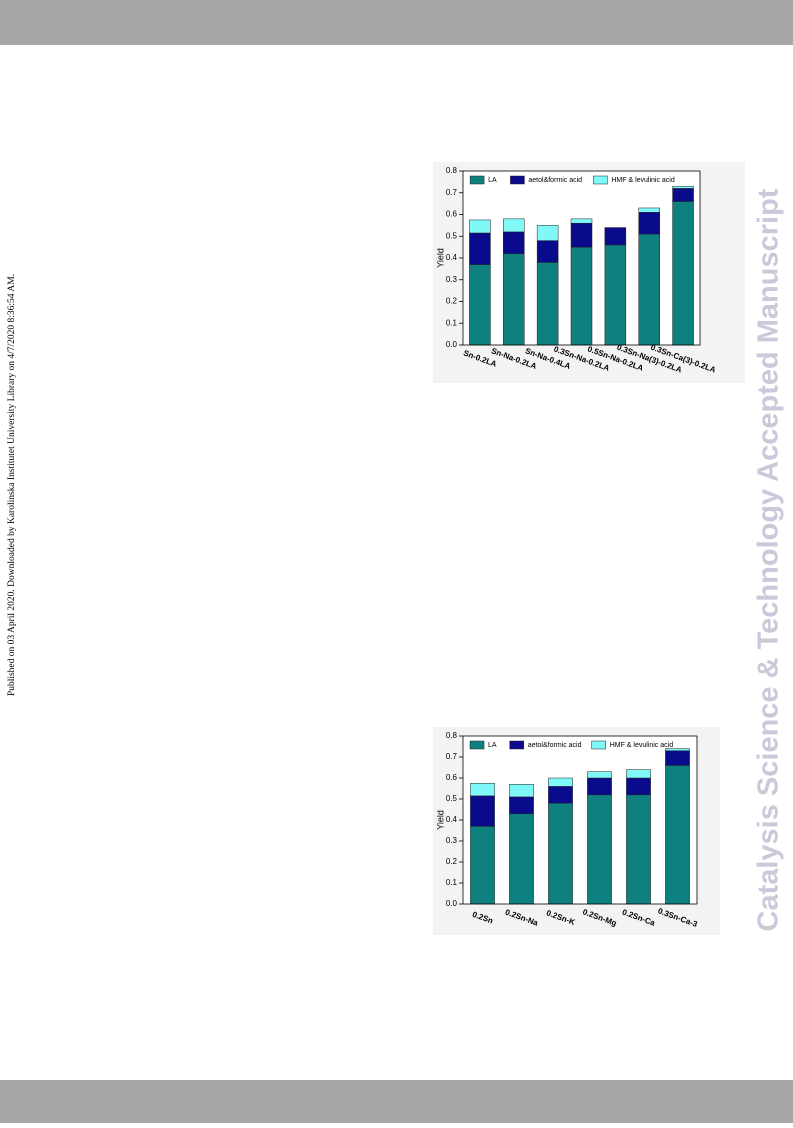 The width and height of the screenshot is (793, 1128). I want to click on plot-area, so click(580, 820).